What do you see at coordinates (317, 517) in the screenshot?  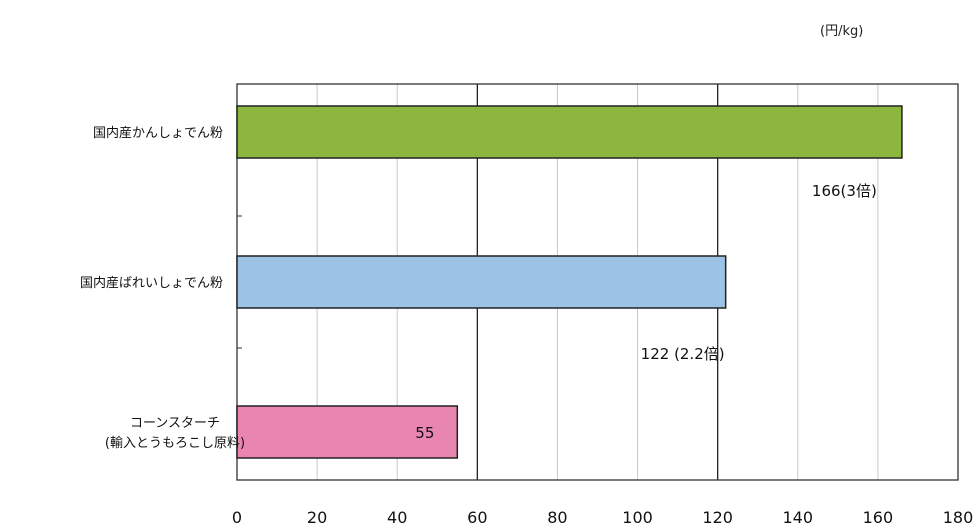 I see `x-tick-label-20: 20` at bounding box center [317, 517].